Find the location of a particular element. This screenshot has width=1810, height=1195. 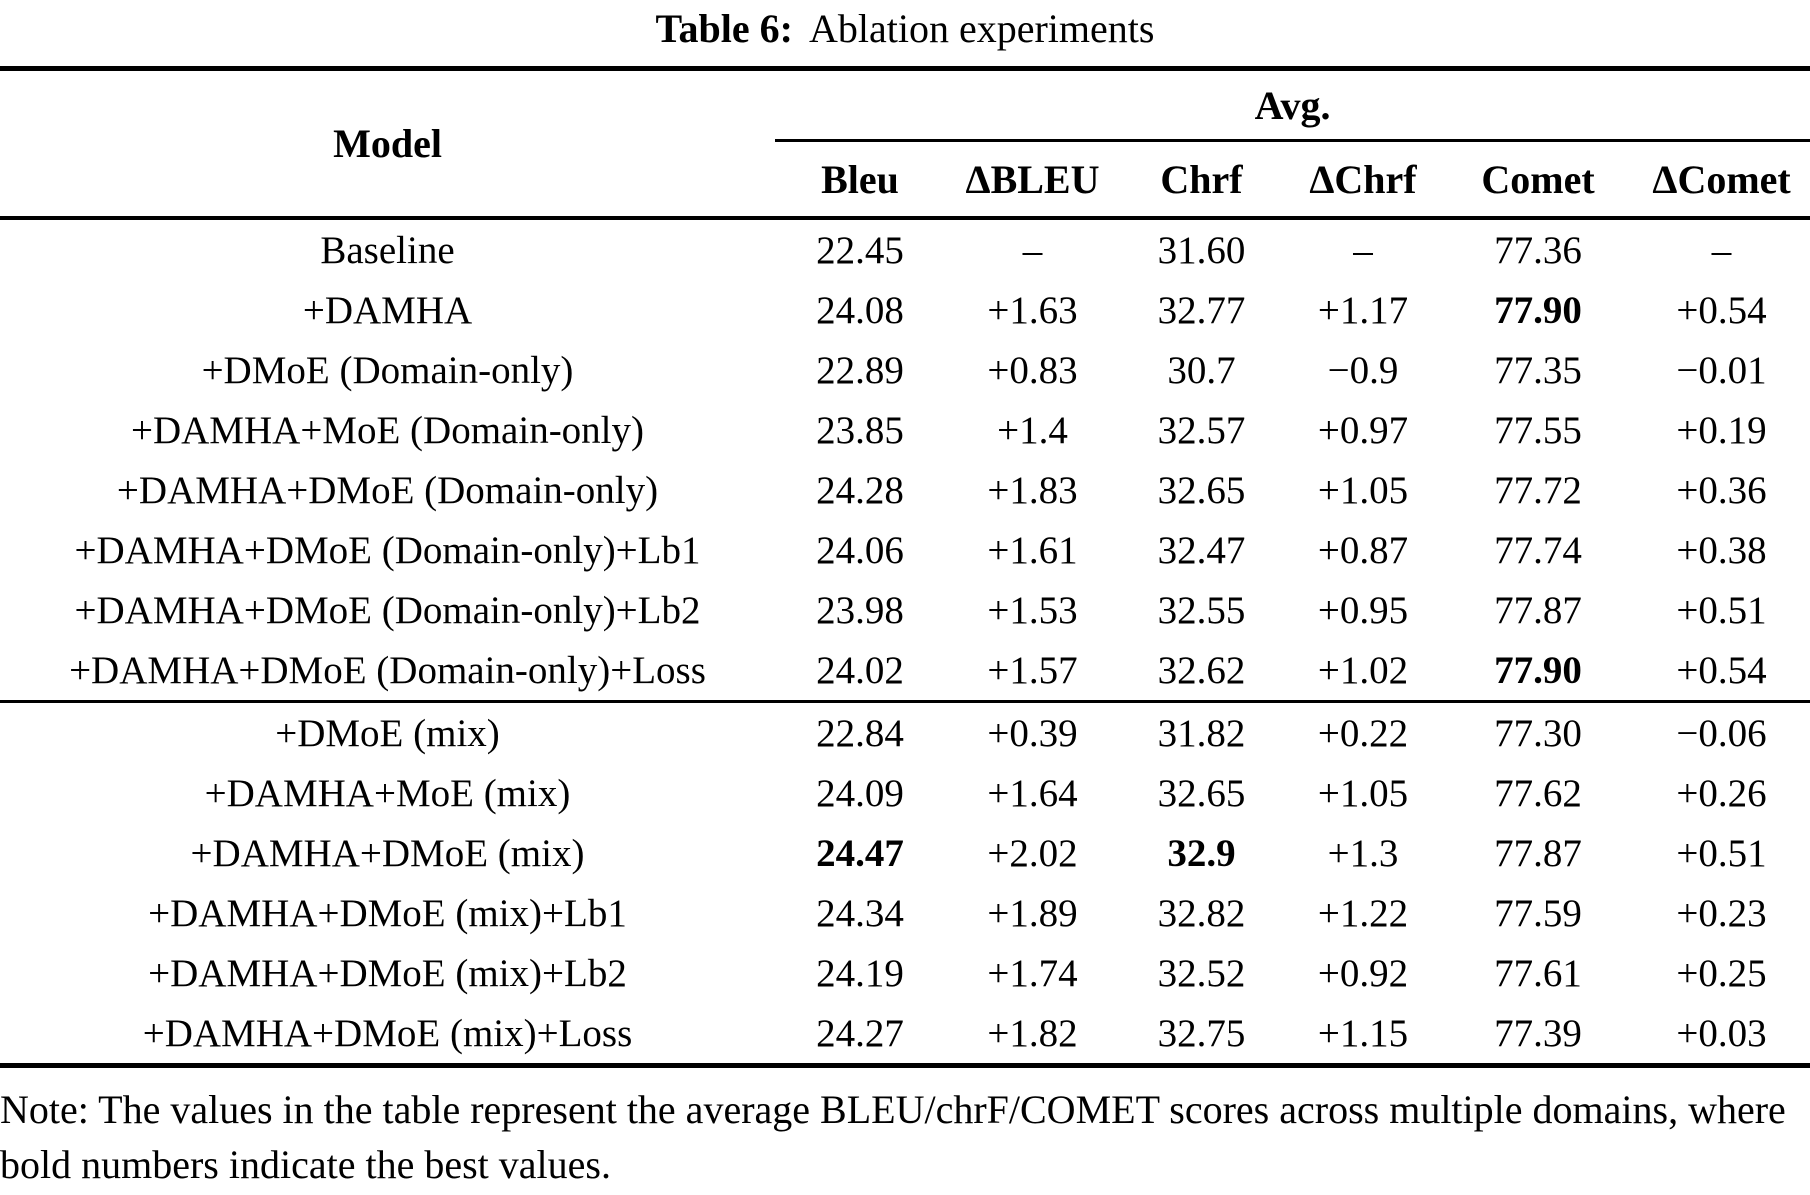

value-cell: 24.28 is located at coordinates (860, 490).